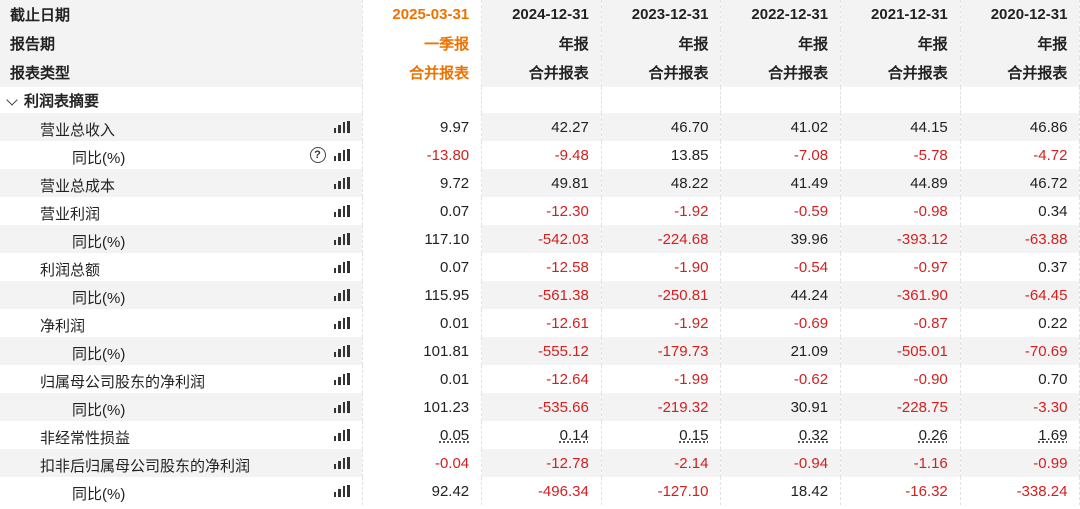 The width and height of the screenshot is (1080, 509). I want to click on chevron-down-icon, so click(12, 100).